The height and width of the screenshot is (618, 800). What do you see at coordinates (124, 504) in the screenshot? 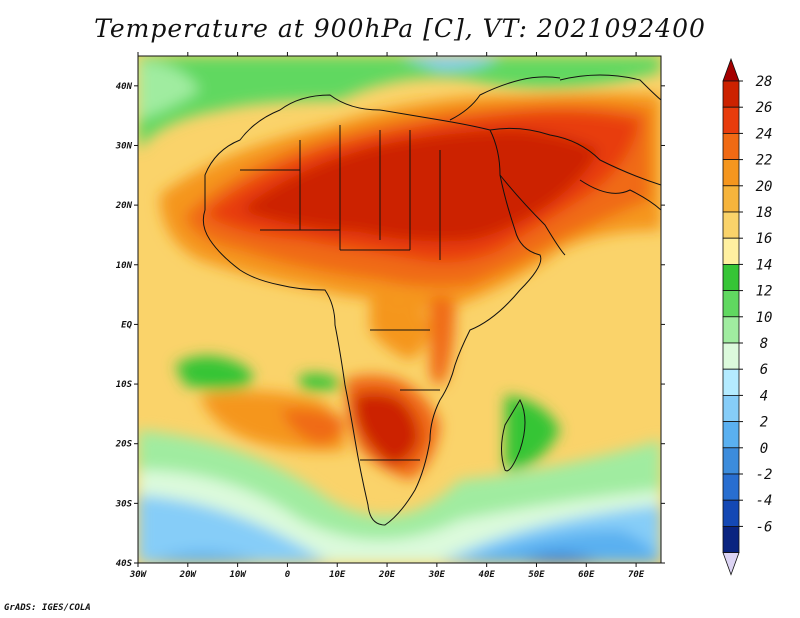
I see `lat-tick-label: 30S` at bounding box center [124, 504].